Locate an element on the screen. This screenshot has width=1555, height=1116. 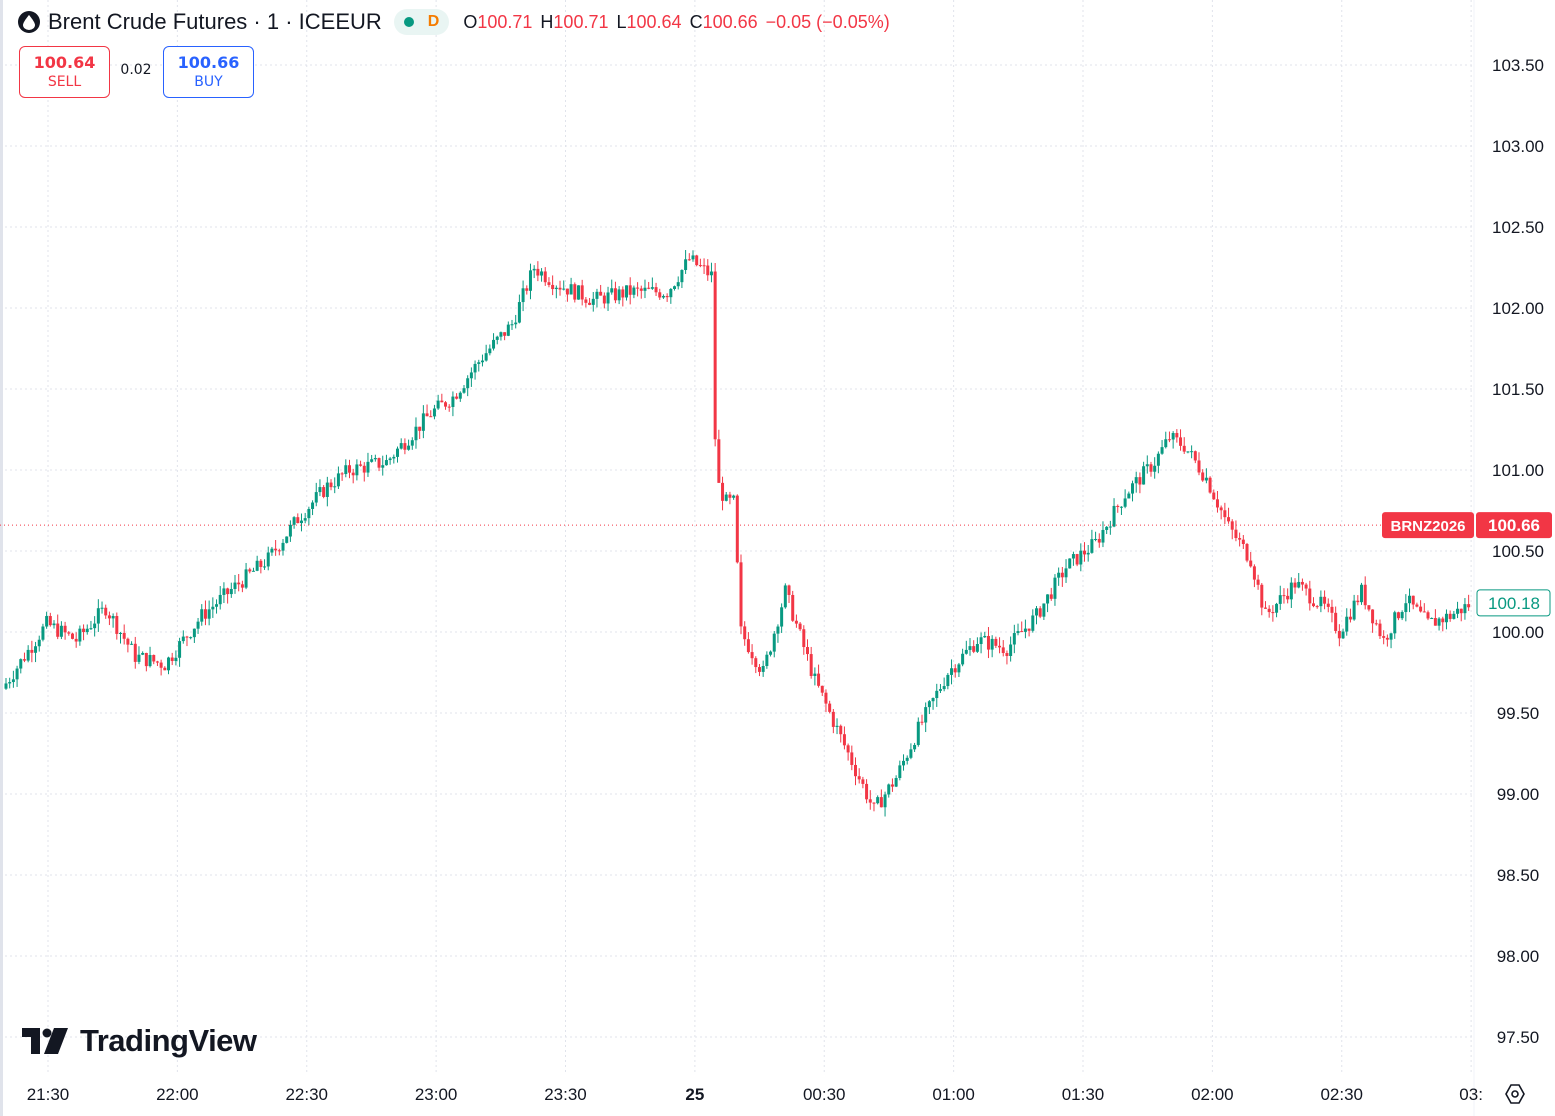
sell-price: 100.64 is located at coordinates (64, 62).